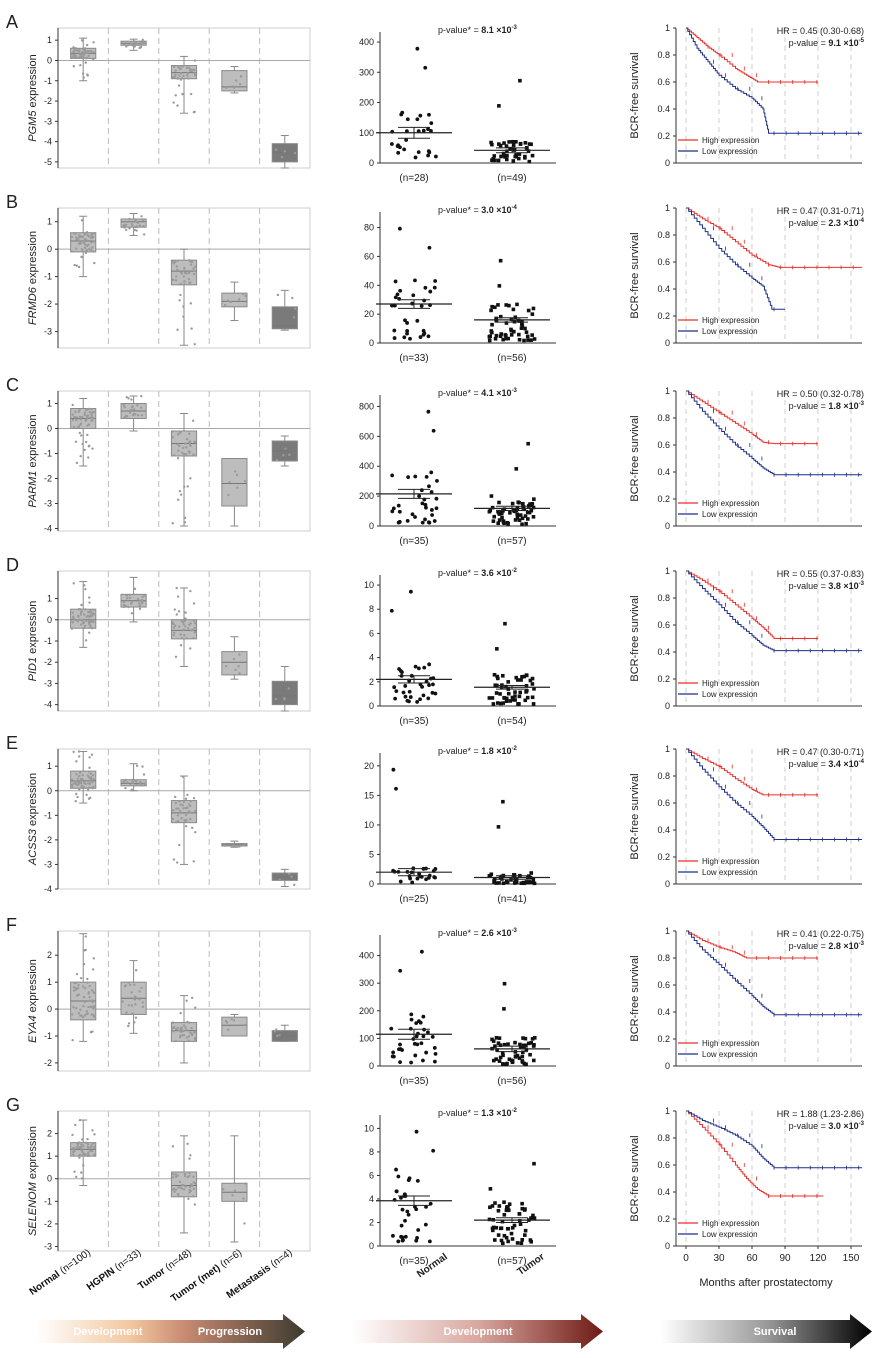 The image size is (886, 1358). What do you see at coordinates (862, 1124) in the screenshot?
I see `surv-p-exponent: -3` at bounding box center [862, 1124].